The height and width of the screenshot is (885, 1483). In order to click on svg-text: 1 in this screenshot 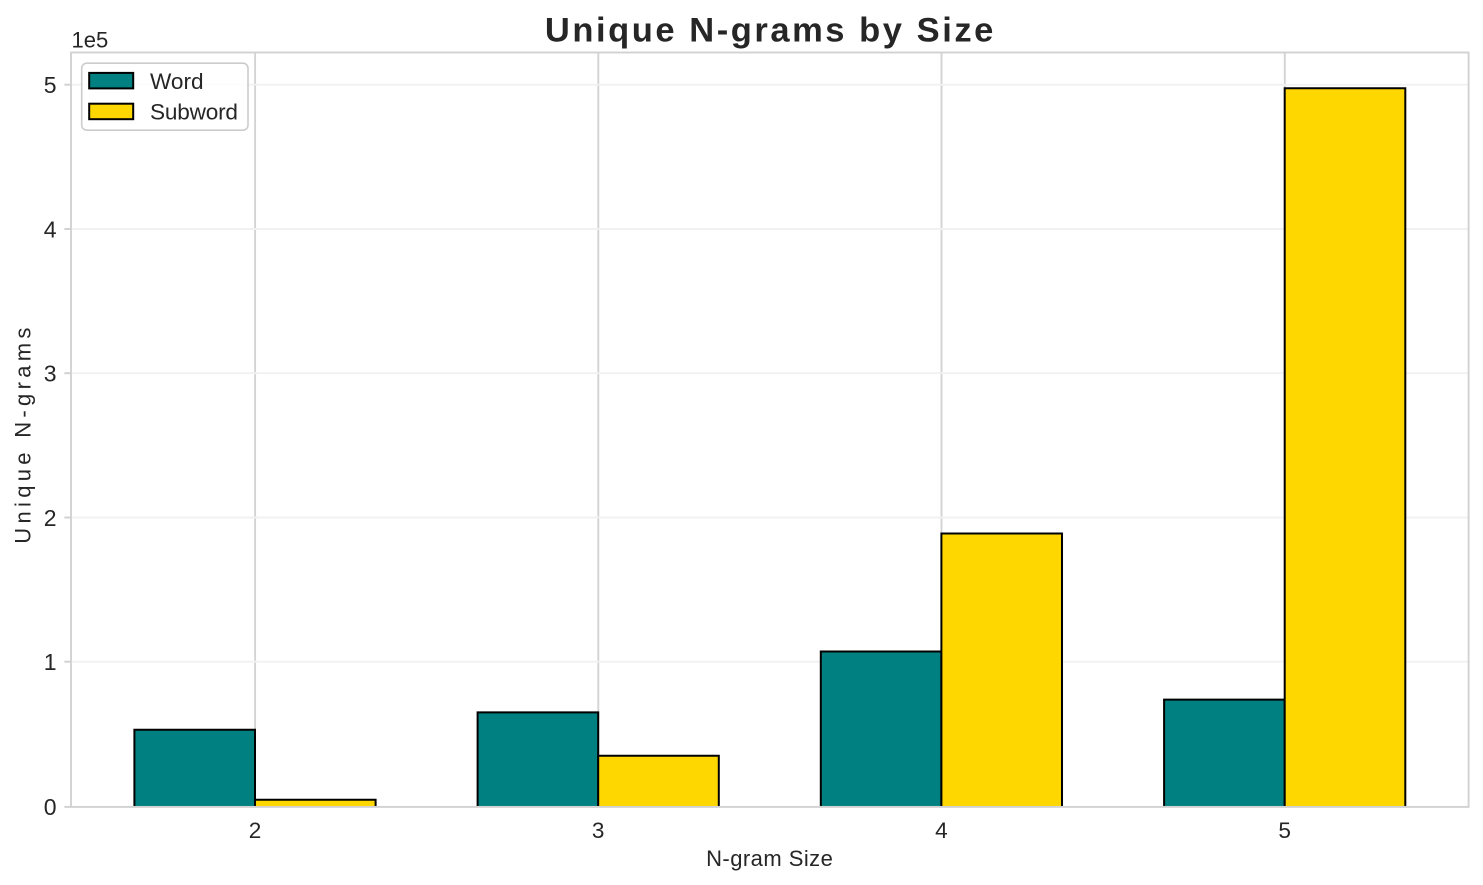, I will do `click(50, 662)`.